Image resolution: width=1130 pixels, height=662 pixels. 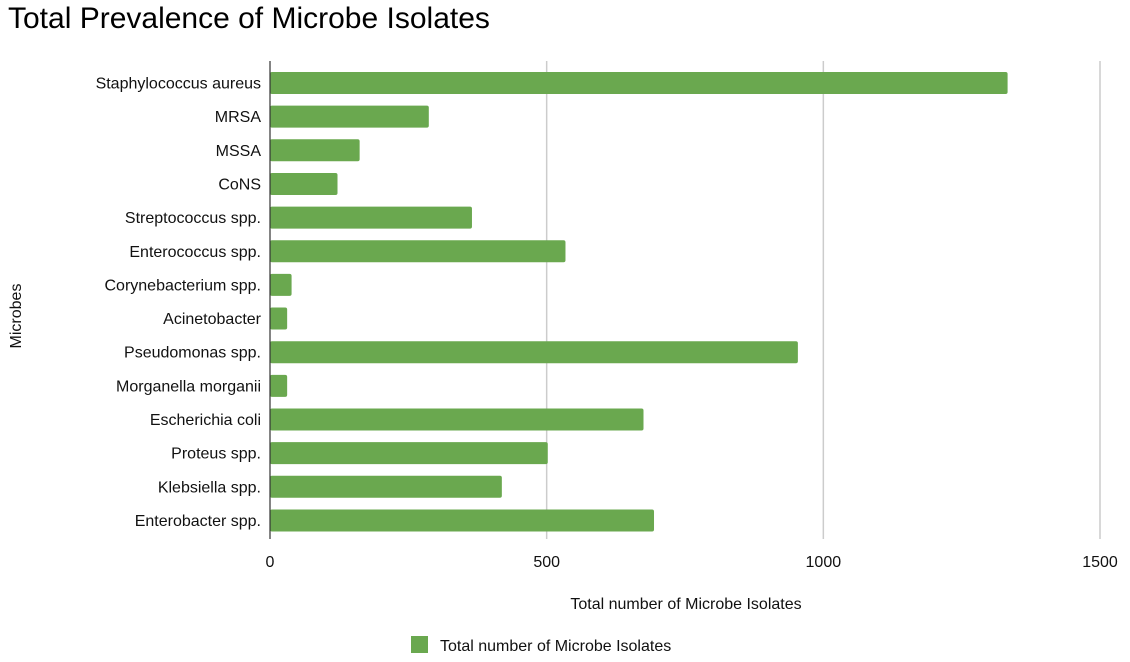 I want to click on category-label: Corynebacterium spp., so click(x=182, y=285).